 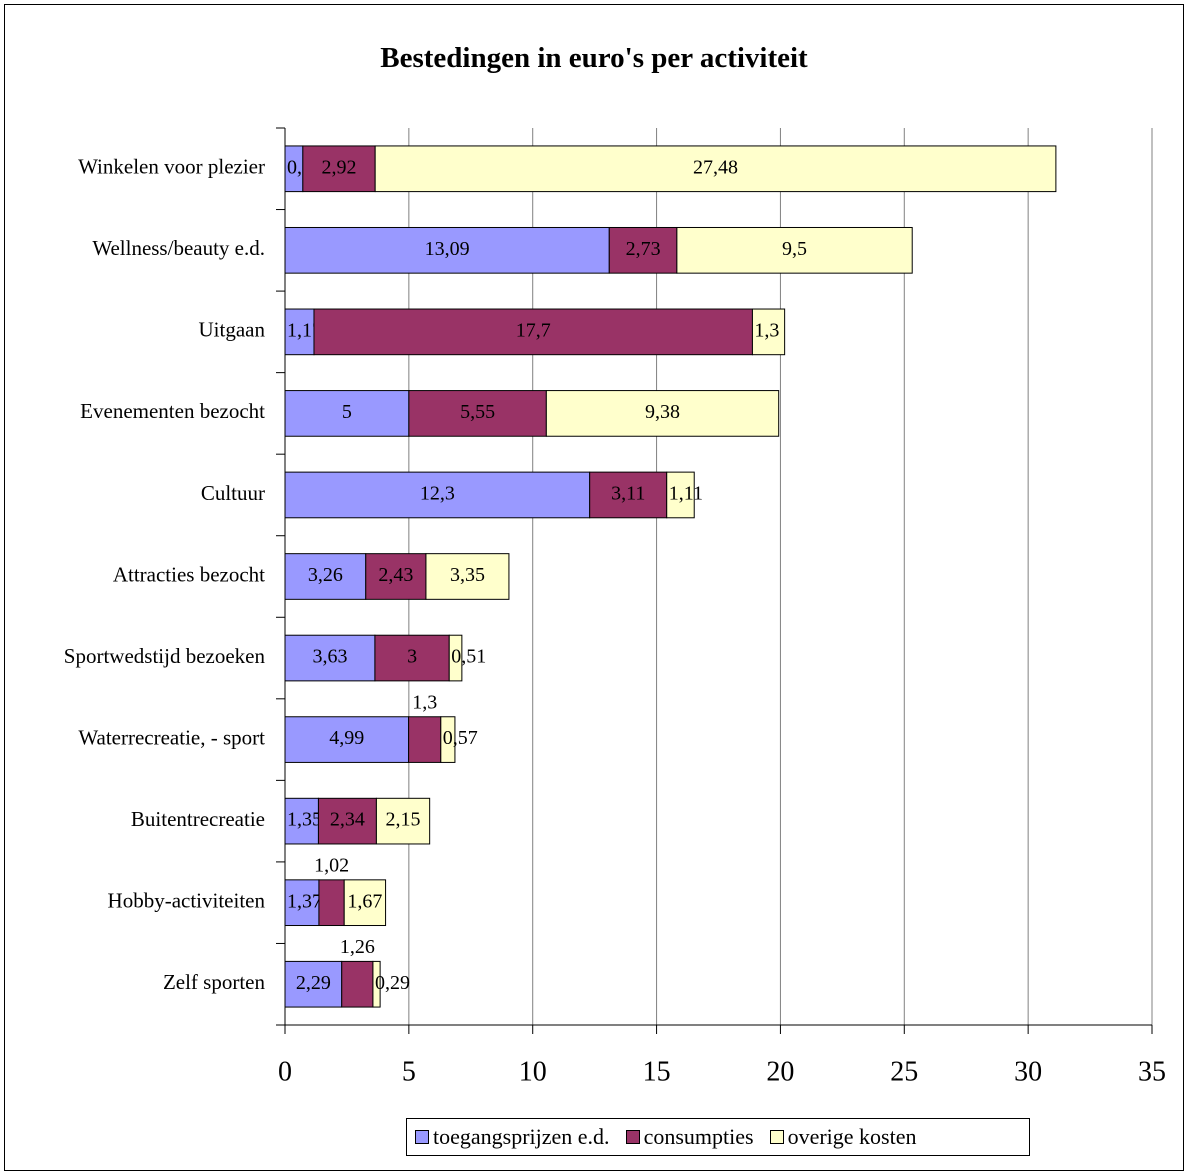 I want to click on data-label: 3,35, so click(x=467, y=575).